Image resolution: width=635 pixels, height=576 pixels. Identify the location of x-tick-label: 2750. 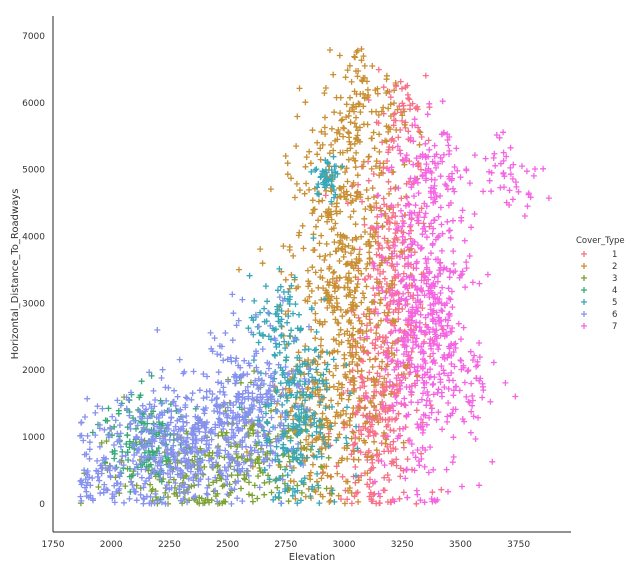
(285, 545).